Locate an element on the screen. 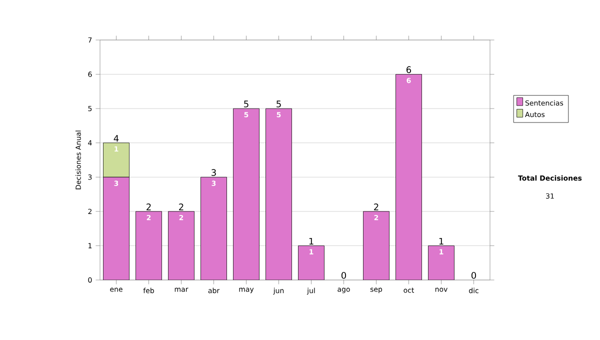  total-label: 3 is located at coordinates (214, 172).